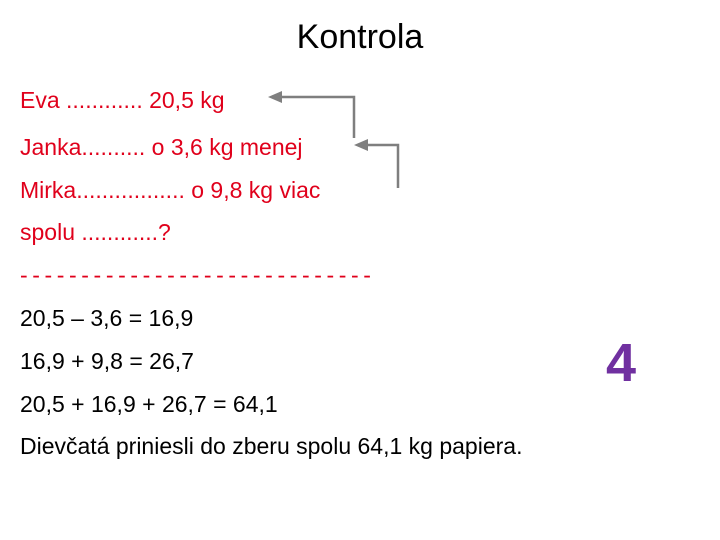 Image resolution: width=720 pixels, height=540 pixels. What do you see at coordinates (312, 114) in the screenshot?
I see `arrow-janka-to-eva` at bounding box center [312, 114].